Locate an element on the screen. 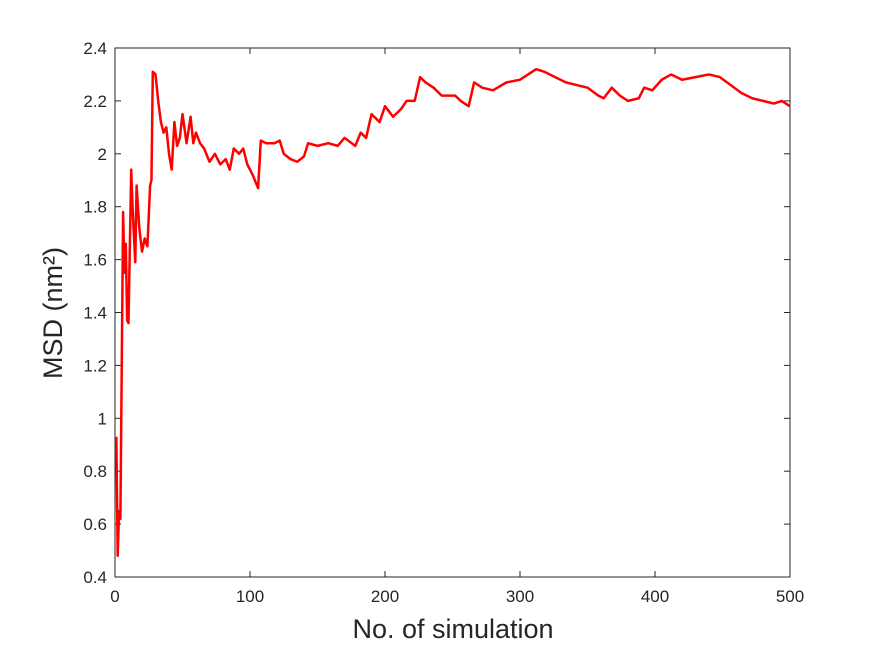 The height and width of the screenshot is (656, 875). x-tick-label: 0 is located at coordinates (114, 596).